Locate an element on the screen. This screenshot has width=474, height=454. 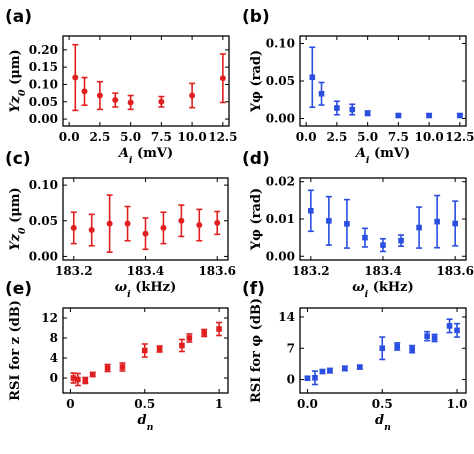
y-tick-label: 0.20 is located at coordinates (43, 50).